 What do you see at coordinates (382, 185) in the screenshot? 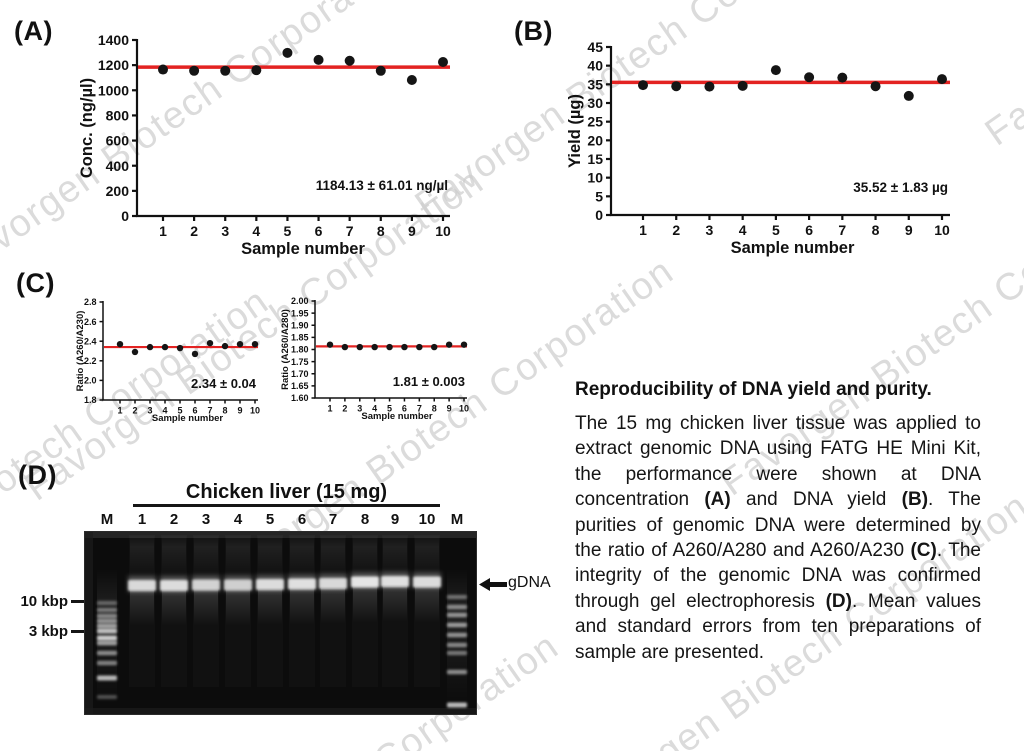
I see `svg-text: 1184.13 ± 61.01 ng/µl` at bounding box center [382, 185].